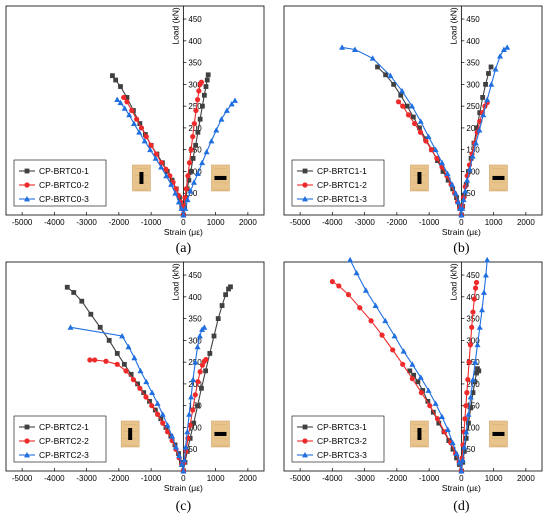  What do you see at coordinates (64, 171) in the screenshot?
I see `legend-label: CP-BRTC0-1` at bounding box center [64, 171].